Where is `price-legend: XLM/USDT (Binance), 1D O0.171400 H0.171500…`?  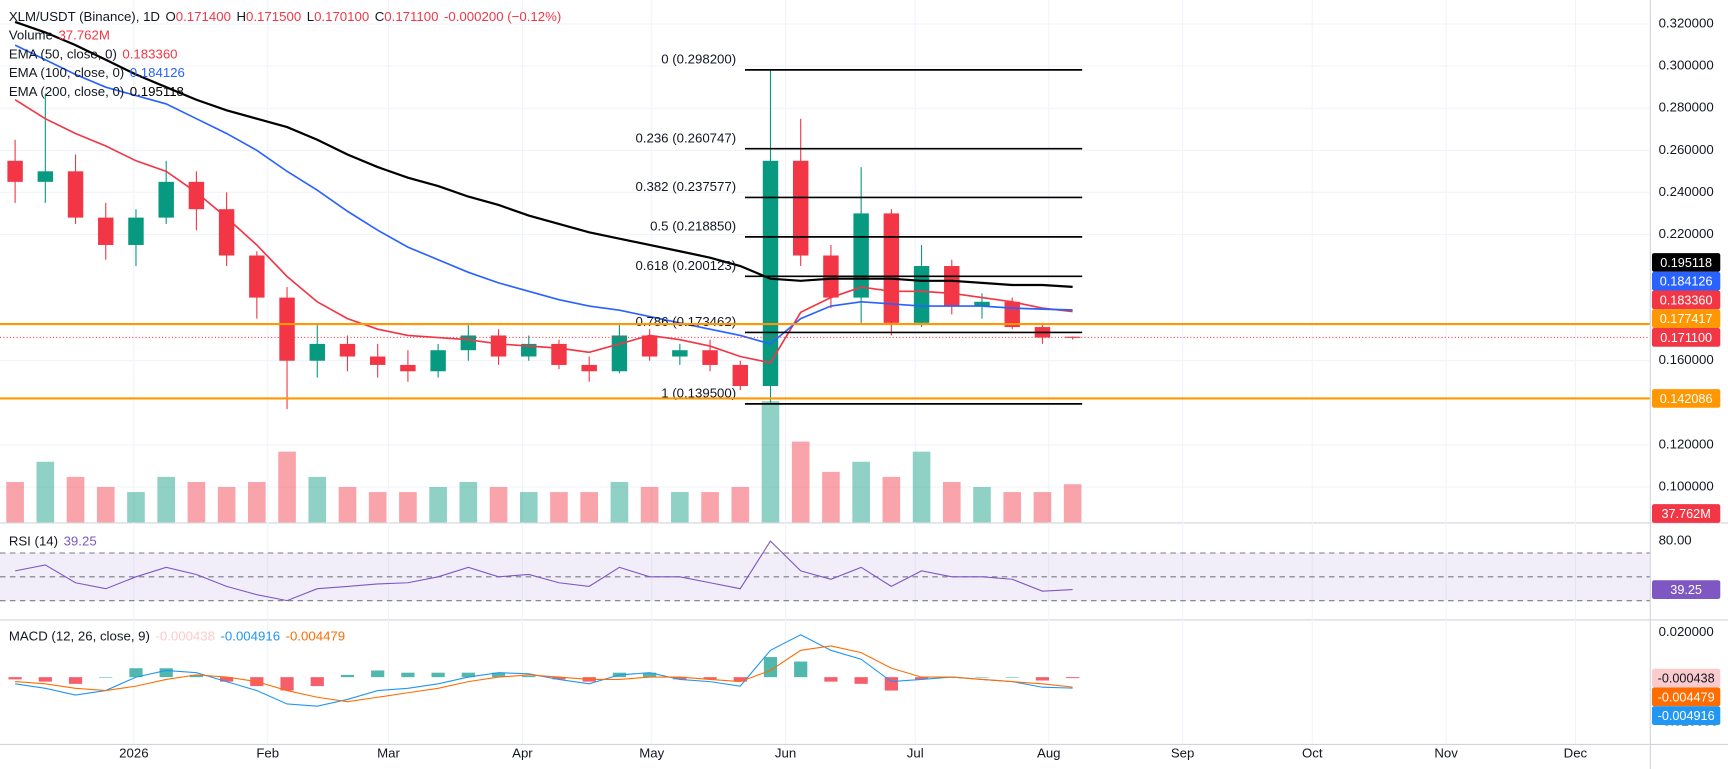
price-legend: XLM/USDT (Binance), 1D O0.171400 H0.171500… is located at coordinates (288, 55).